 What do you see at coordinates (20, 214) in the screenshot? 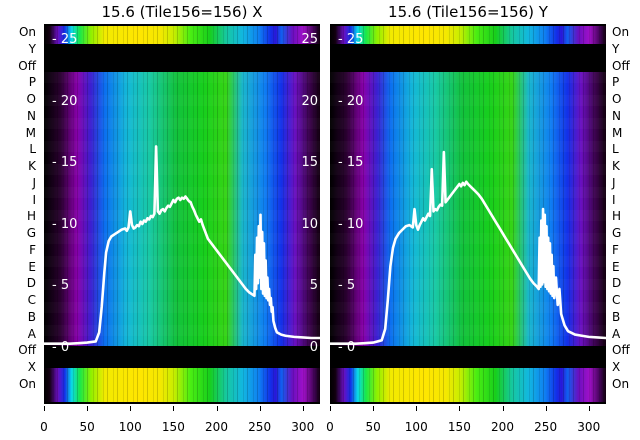
I see `category-axis-left-panel: On Y Off P O N M L K J I H G F E D C B A Off X On` at bounding box center [20, 214].